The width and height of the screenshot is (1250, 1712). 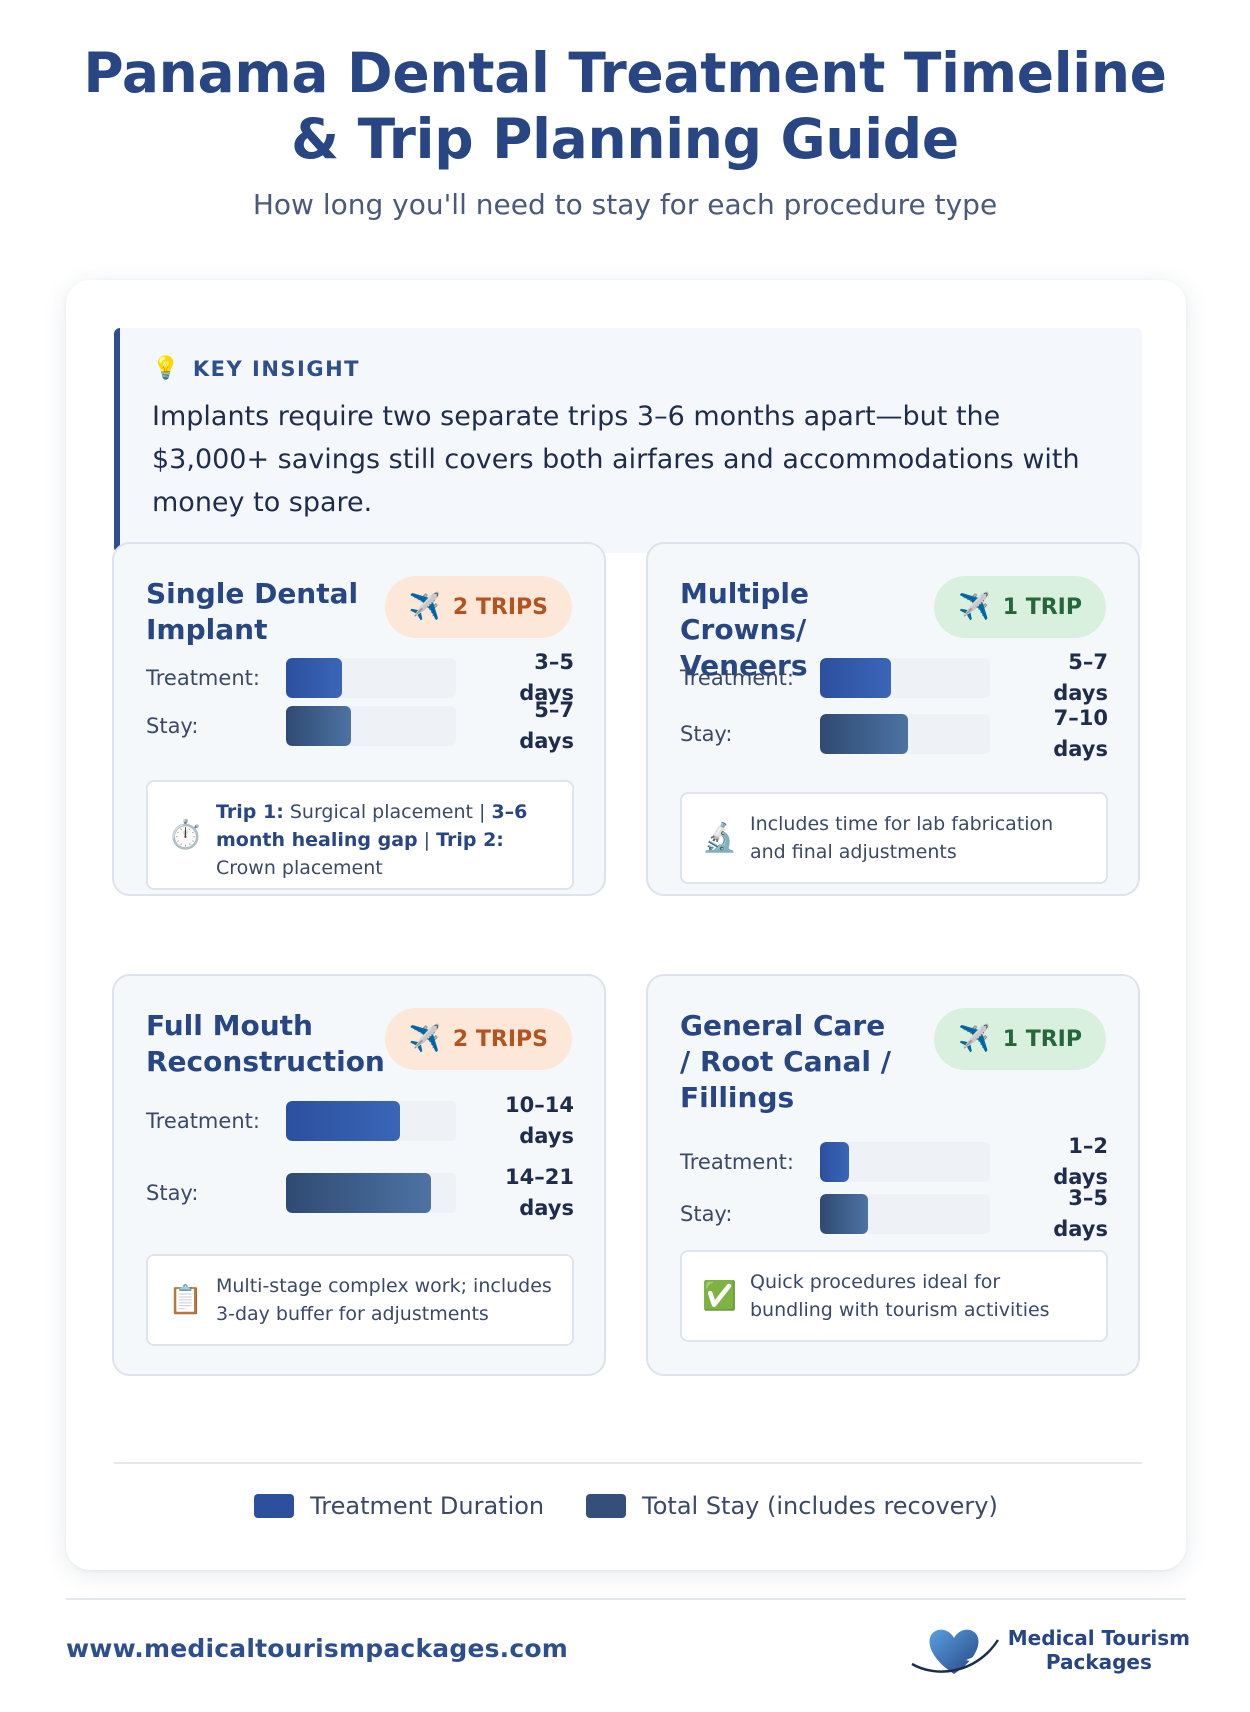 What do you see at coordinates (719, 1295) in the screenshot?
I see `checkmark-icon: ✅` at bounding box center [719, 1295].